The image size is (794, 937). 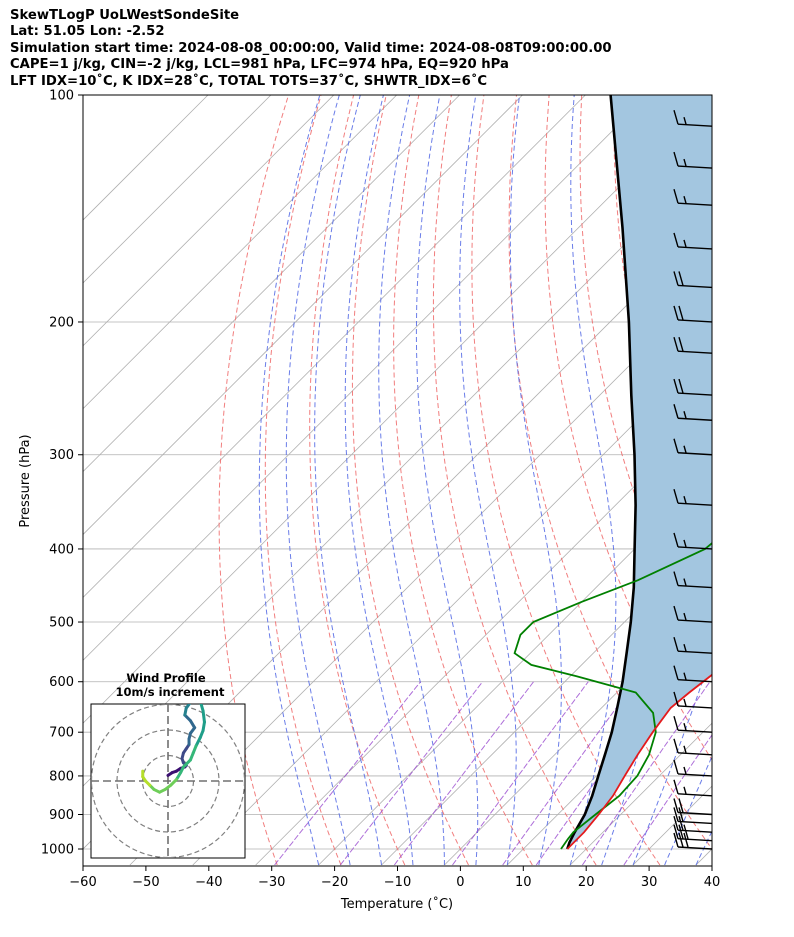 I want to click on x-tick-label: 20, so click(x=586, y=882).